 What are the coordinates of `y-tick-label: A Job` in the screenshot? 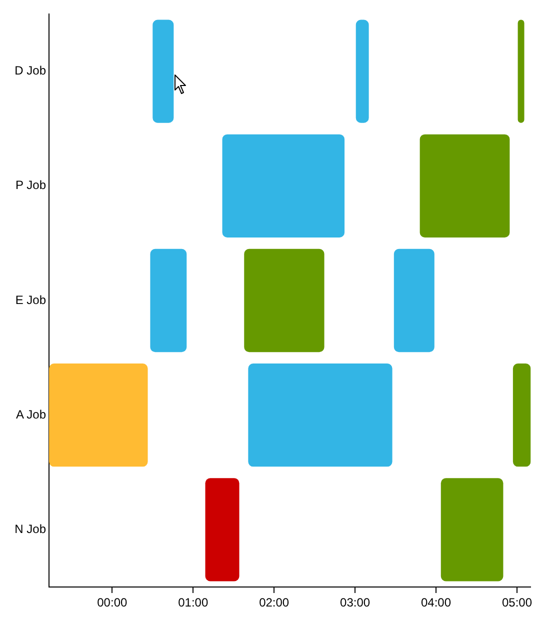 It's located at (31, 414).